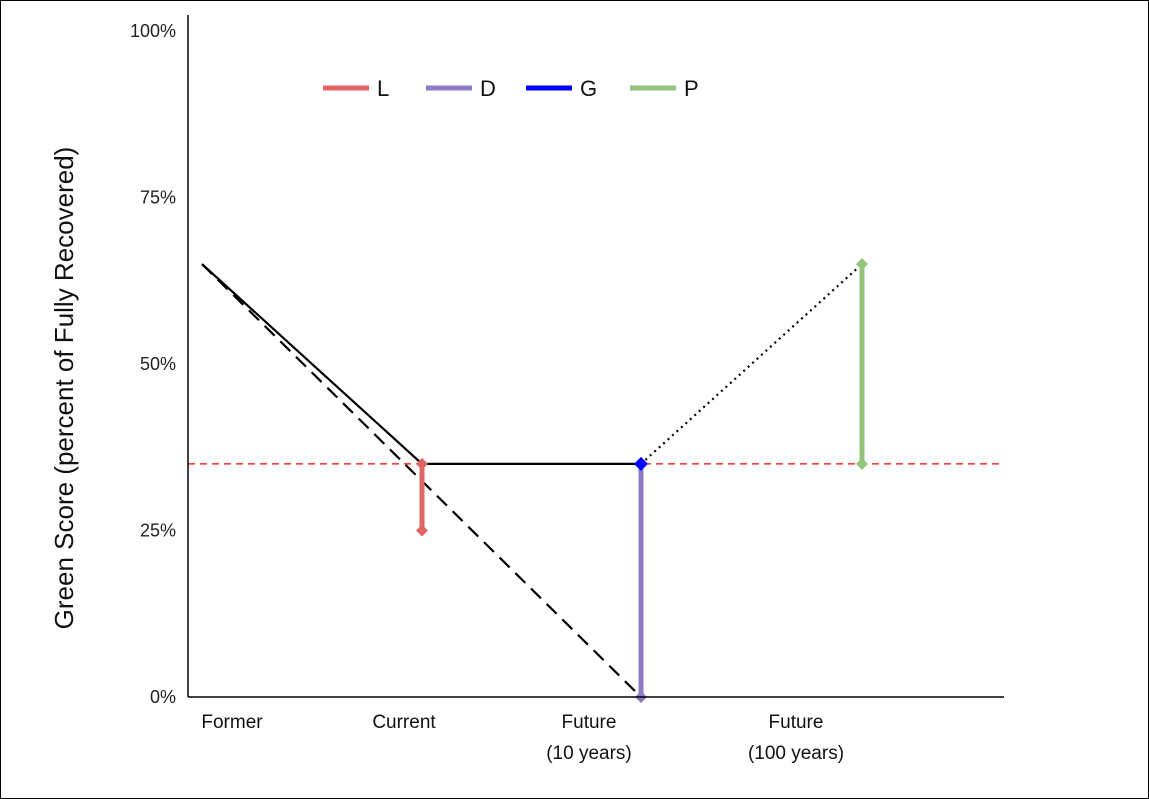 This screenshot has height=799, width=1149. Describe the element at coordinates (383, 88) in the screenshot. I see `legend-label-l: L` at that location.